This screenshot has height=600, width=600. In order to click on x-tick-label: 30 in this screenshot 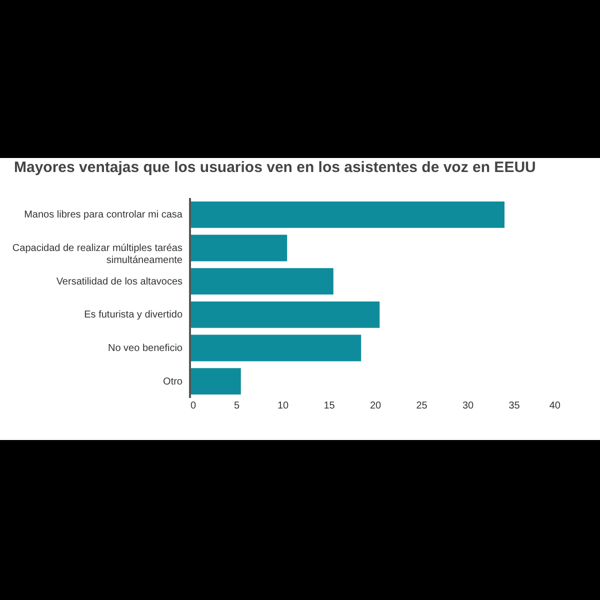, I will do `click(468, 406)`.